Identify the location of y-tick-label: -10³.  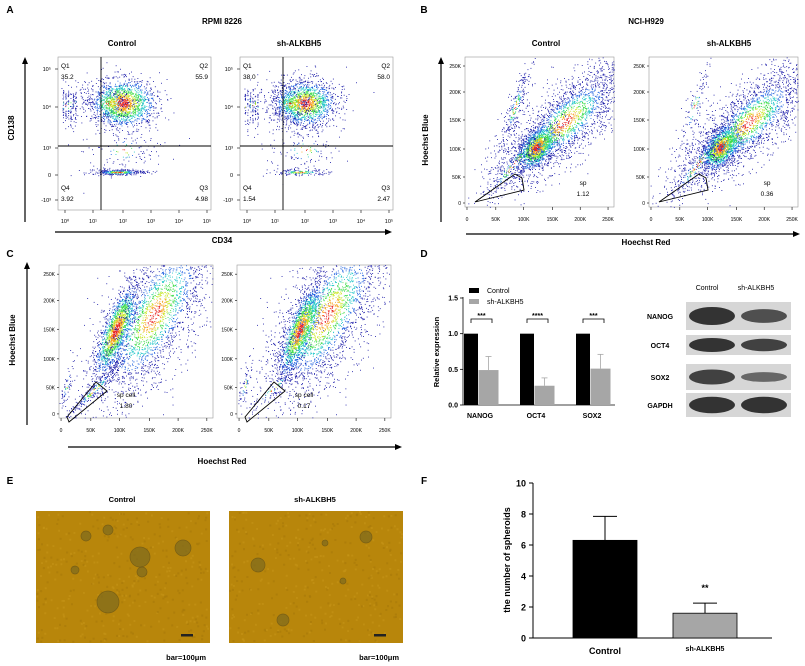
(46, 201).